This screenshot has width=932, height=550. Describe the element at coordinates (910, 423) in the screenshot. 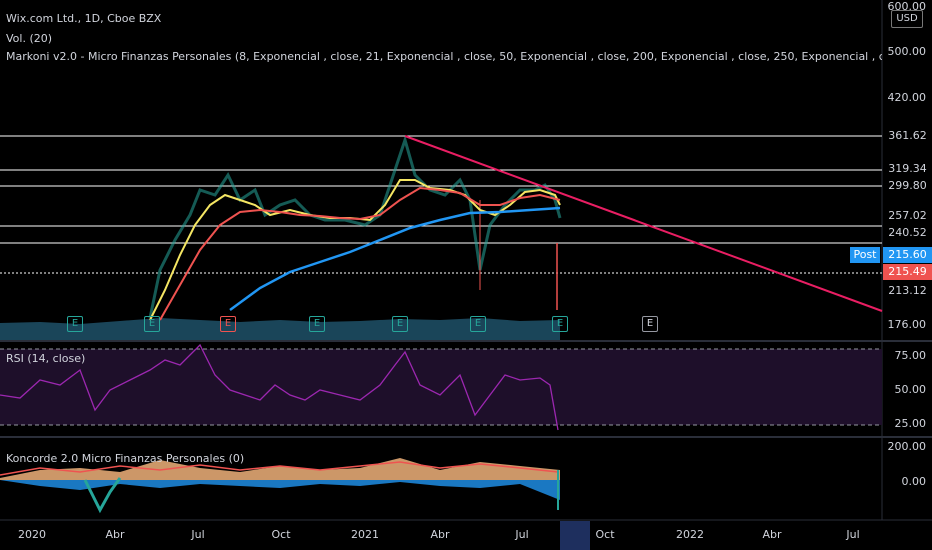

I see `rsi-axis-label: 25.00` at that location.